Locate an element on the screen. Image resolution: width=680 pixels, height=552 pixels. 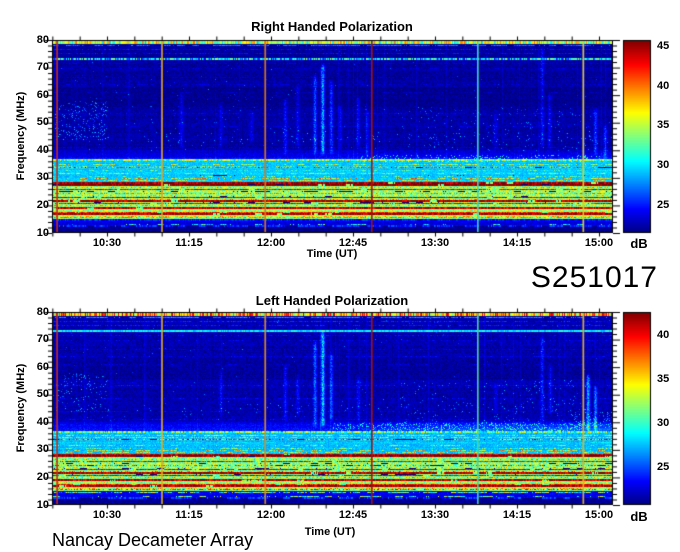
lh-x-axis-label: Time (UT) is located at coordinates (330, 532).